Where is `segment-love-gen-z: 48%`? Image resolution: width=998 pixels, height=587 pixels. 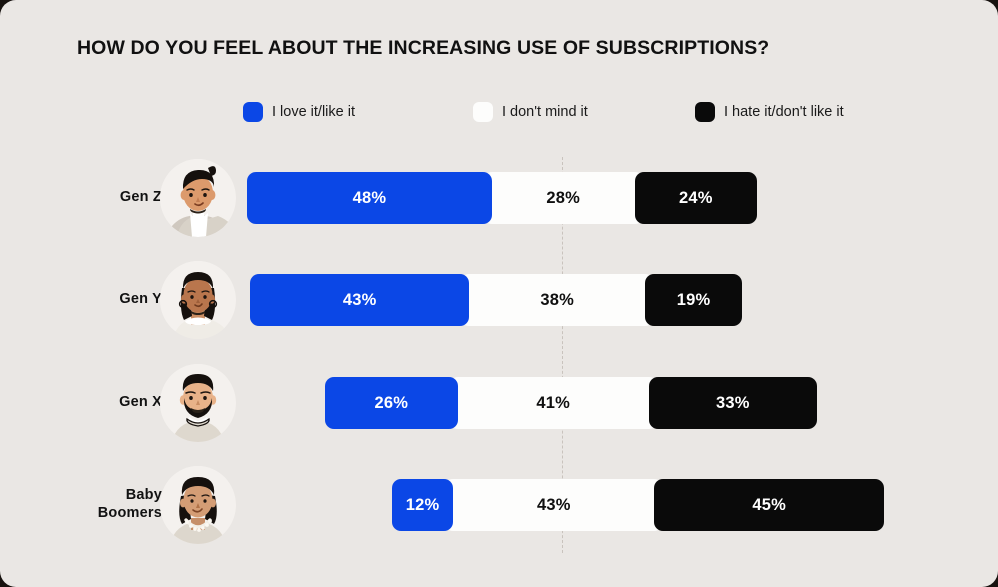
segment-love-gen-z: 48% is located at coordinates (369, 198).